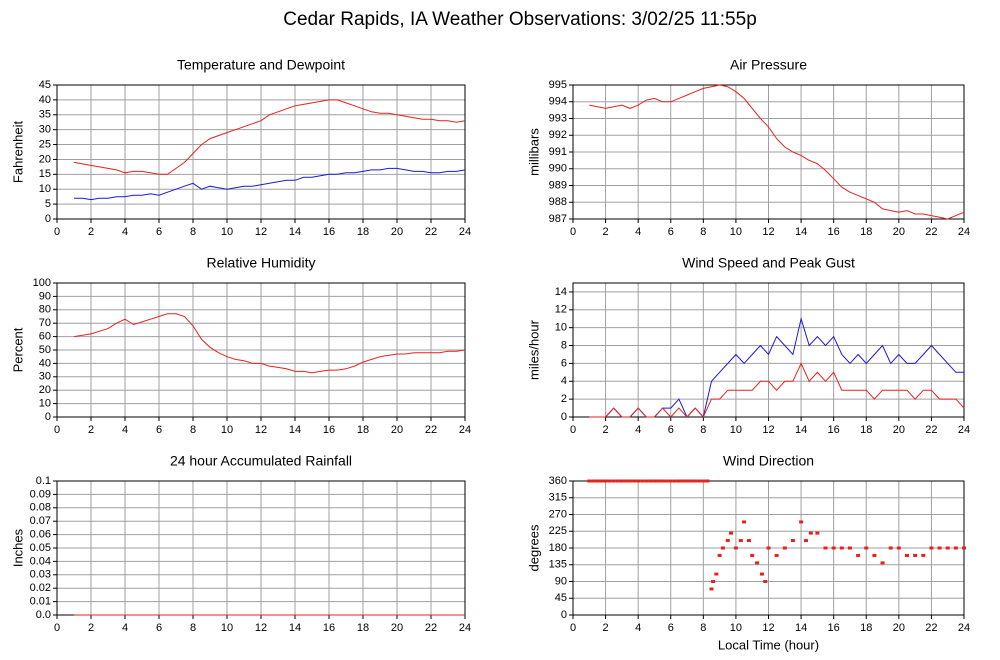 Image resolution: width=1000 pixels, height=660 pixels. Describe the element at coordinates (533, 152) in the screenshot. I see `y-axis-label: millibars` at that location.